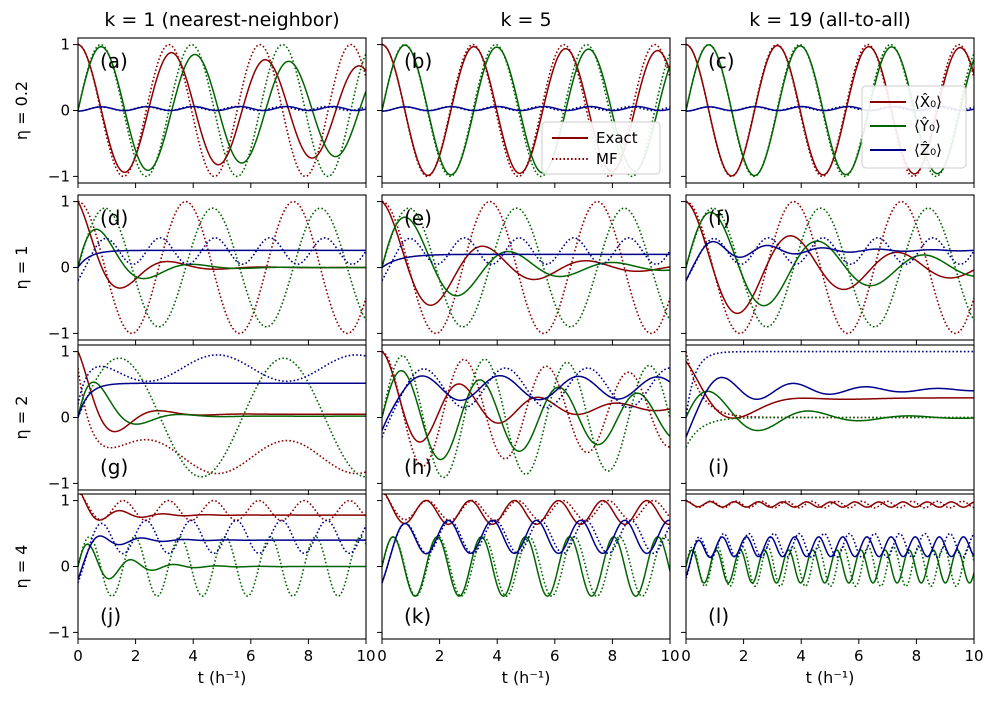 The image size is (996, 702). What do you see at coordinates (21, 418) in the screenshot?
I see `row-label: η = 2` at bounding box center [21, 418].